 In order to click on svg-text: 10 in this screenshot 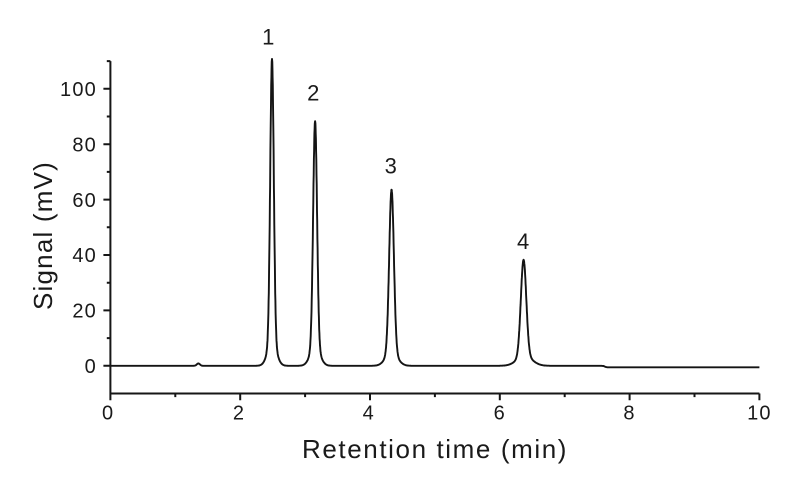, I will do `click(759, 414)`.